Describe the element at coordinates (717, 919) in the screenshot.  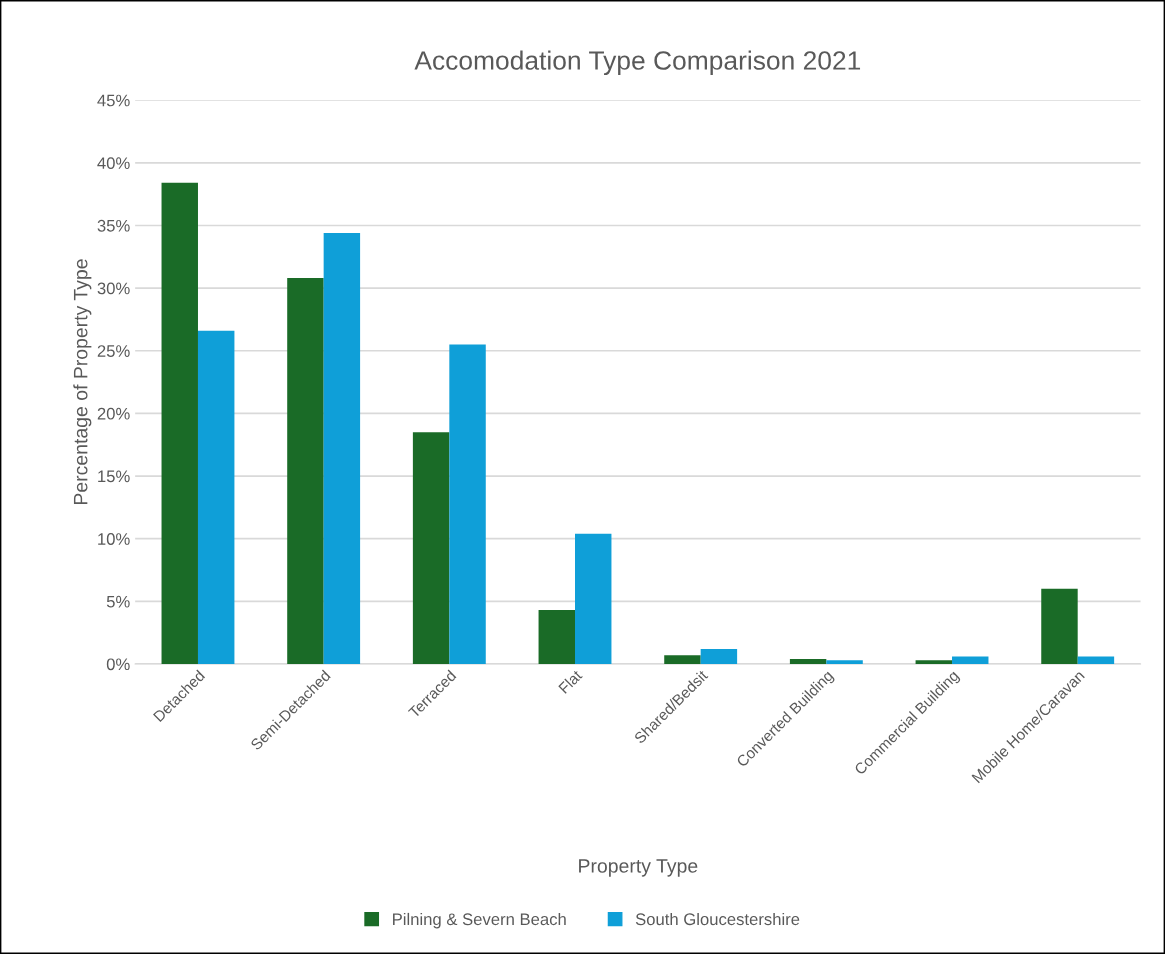
I see `legend-label: South Gloucestershire` at that location.